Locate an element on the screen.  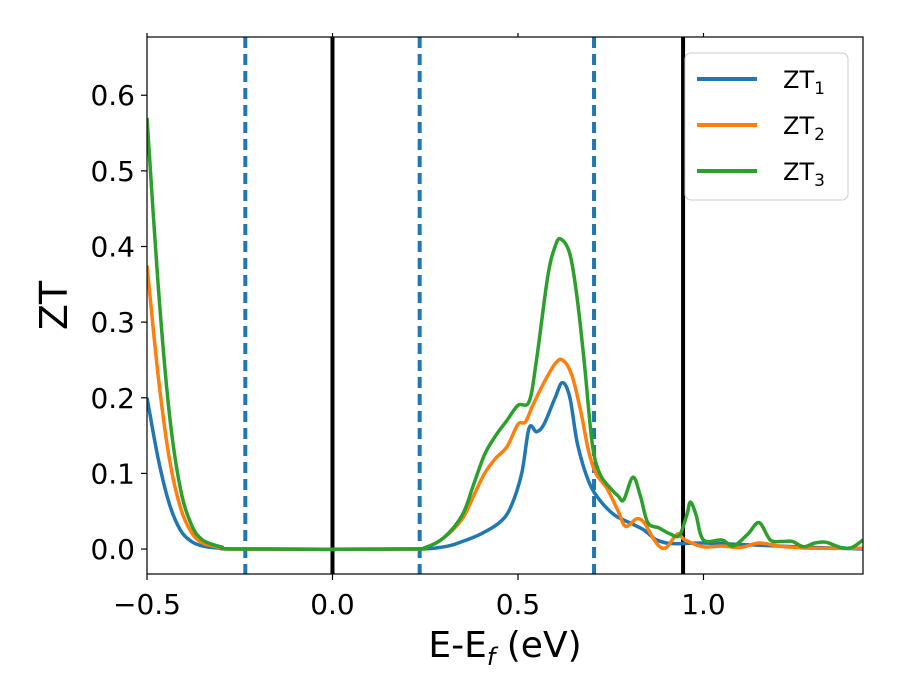
y-axis-label: ZT is located at coordinates (54, 305).